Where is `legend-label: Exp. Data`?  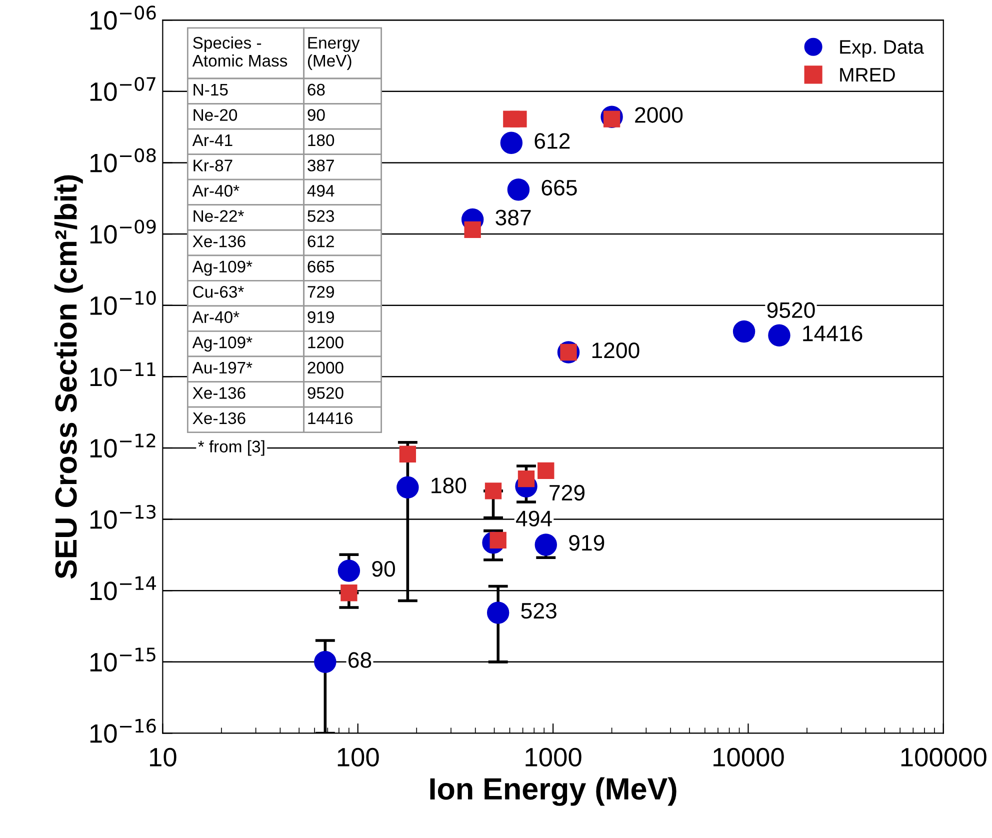 legend-label: Exp. Data is located at coordinates (882, 49).